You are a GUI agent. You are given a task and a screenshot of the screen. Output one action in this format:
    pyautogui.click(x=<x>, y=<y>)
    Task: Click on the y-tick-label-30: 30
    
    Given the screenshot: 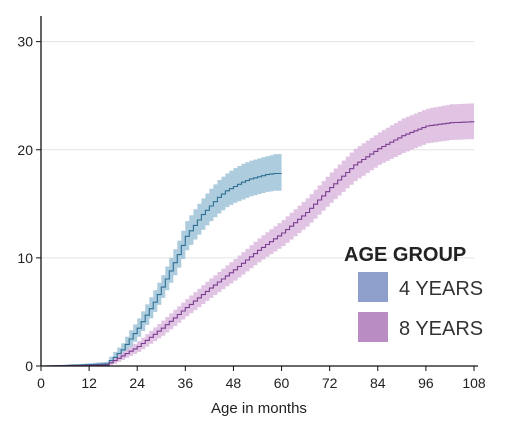 What is the action you would take?
    pyautogui.click(x=25, y=42)
    